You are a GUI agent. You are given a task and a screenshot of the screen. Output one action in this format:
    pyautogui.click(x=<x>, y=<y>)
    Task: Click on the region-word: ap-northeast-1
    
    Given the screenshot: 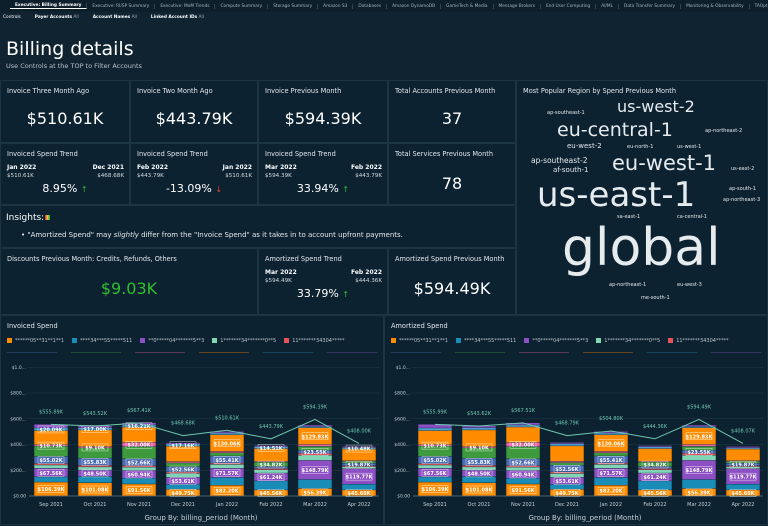 What is the action you would take?
    pyautogui.click(x=627, y=285)
    